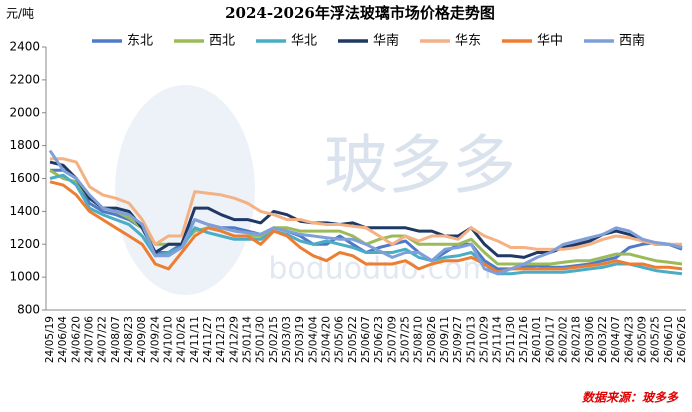 This screenshot has height=412, width=692. What do you see at coordinates (643, 339) in the screenshot?
I see `x-tick-label: 26/05/09` at bounding box center [643, 339].